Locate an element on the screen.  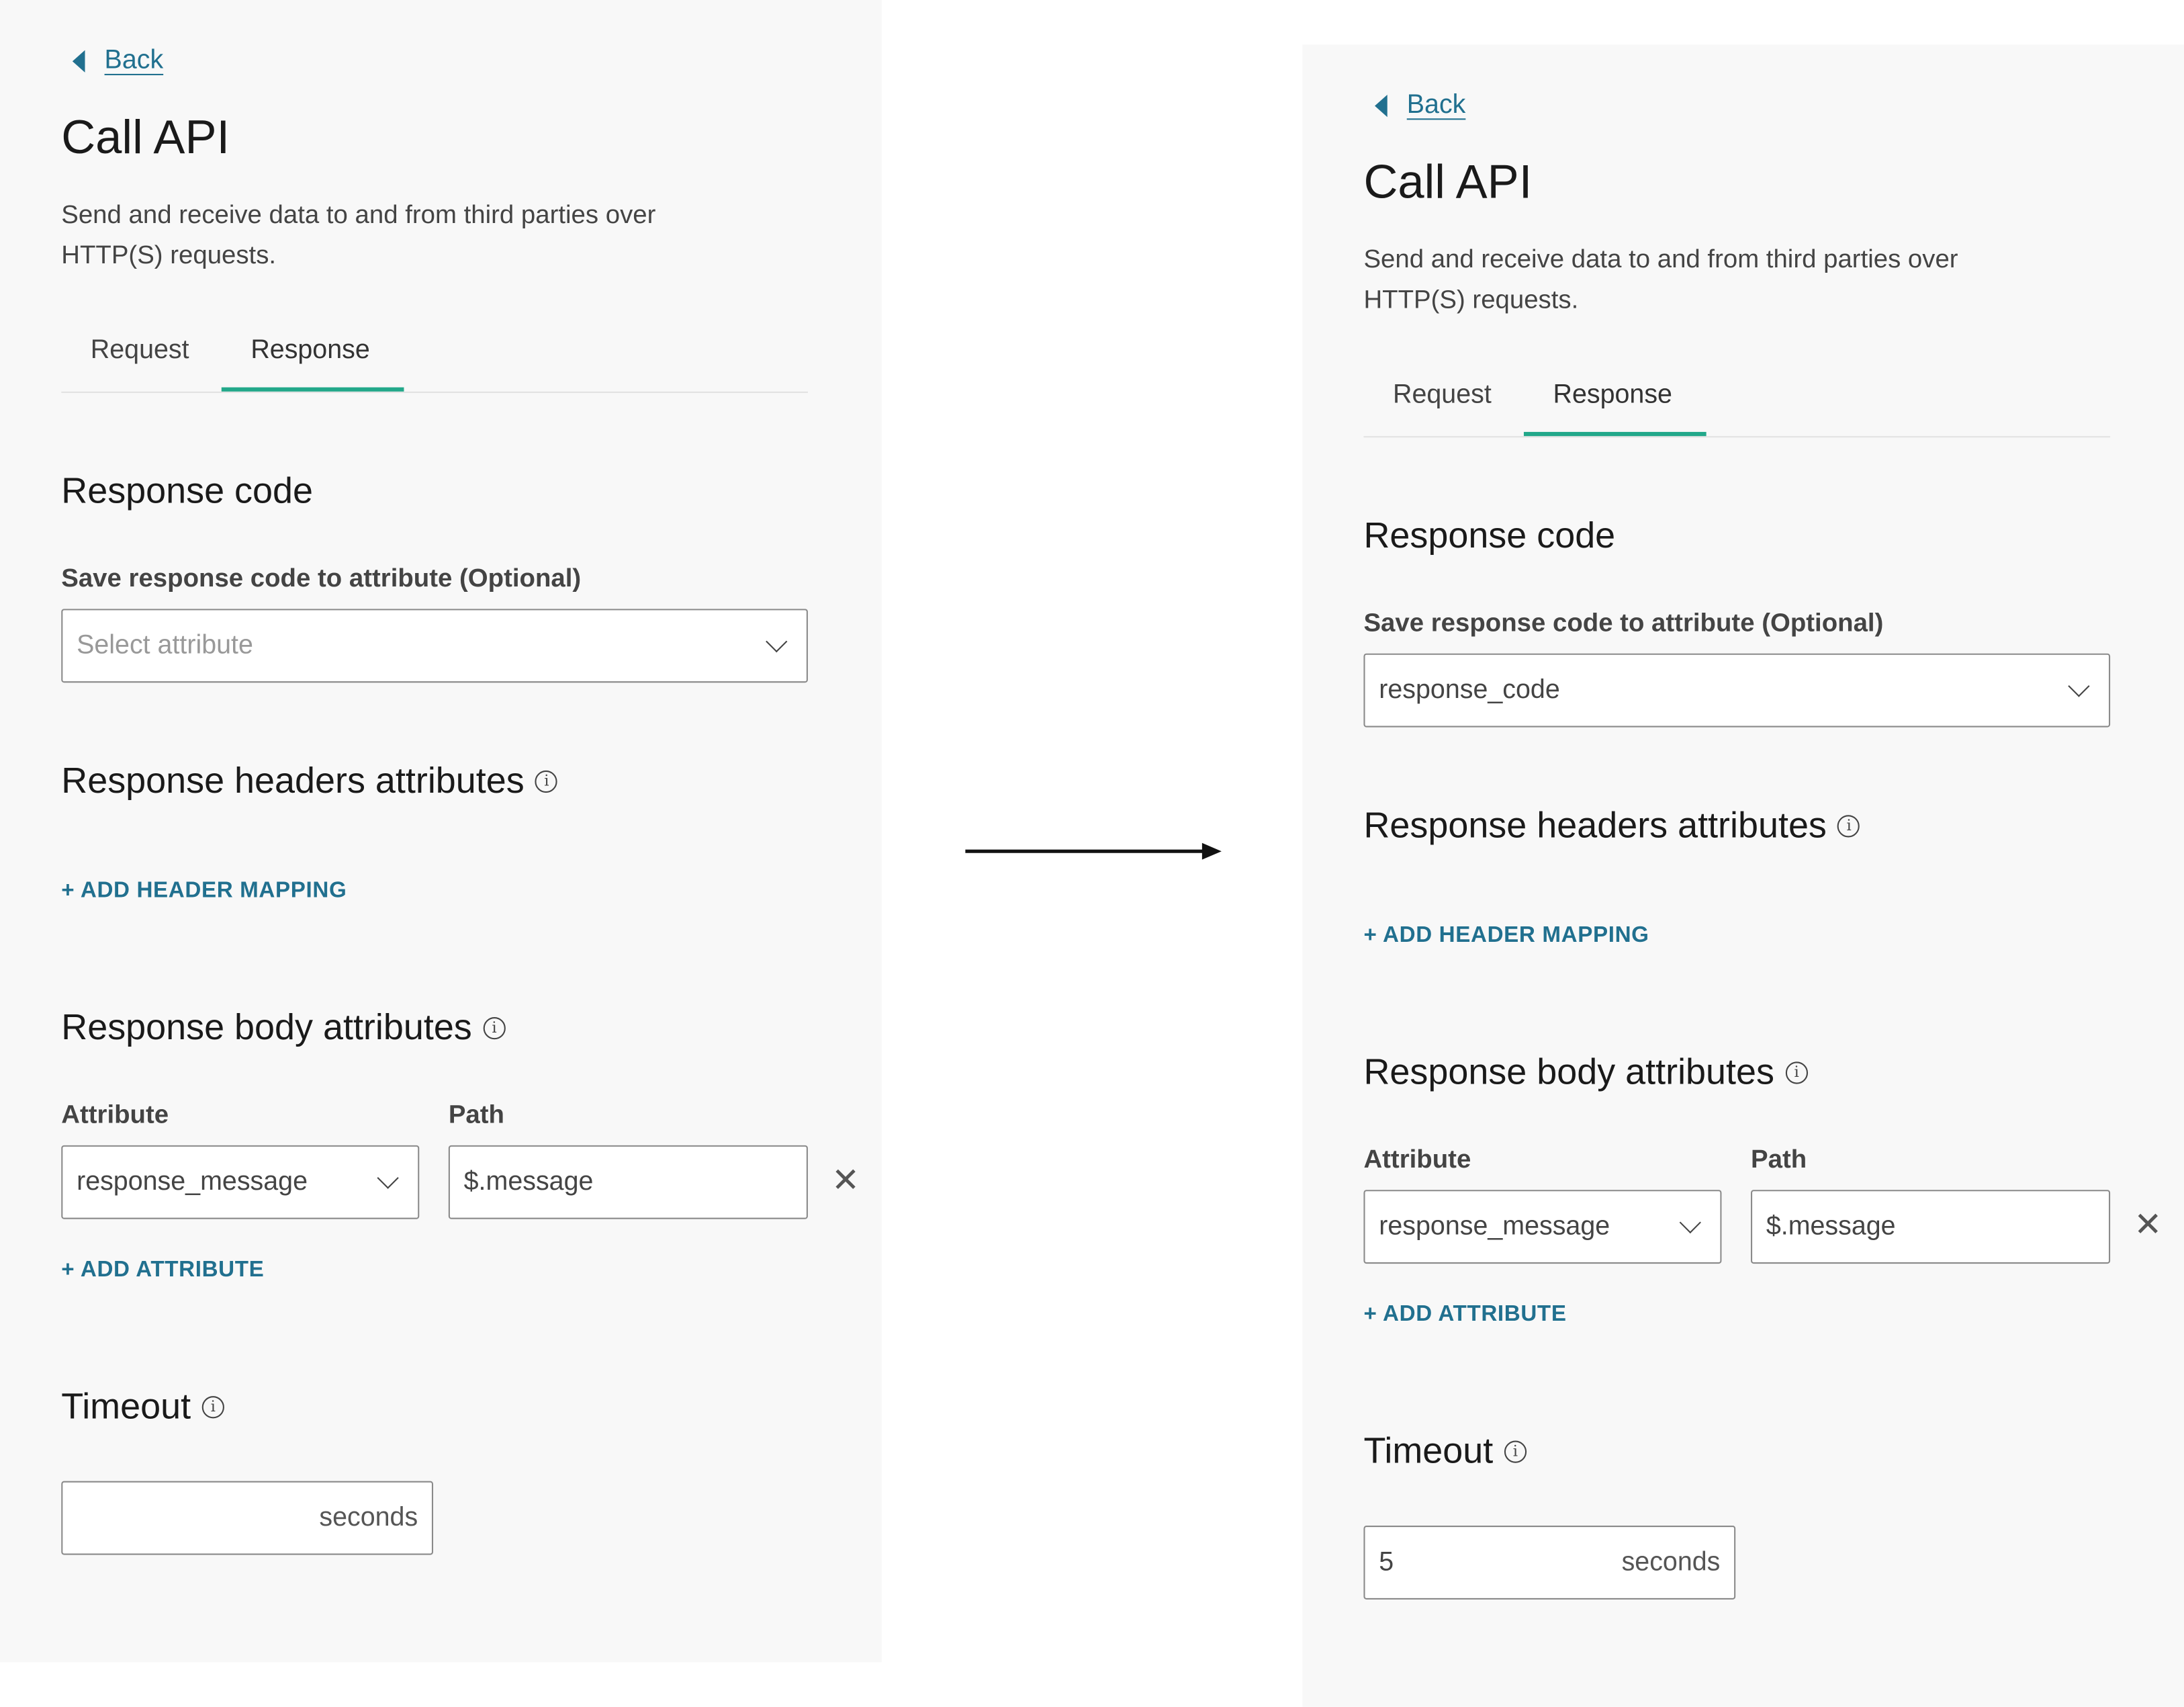
select-placeholder: Select attribute is located at coordinates (165, 645).